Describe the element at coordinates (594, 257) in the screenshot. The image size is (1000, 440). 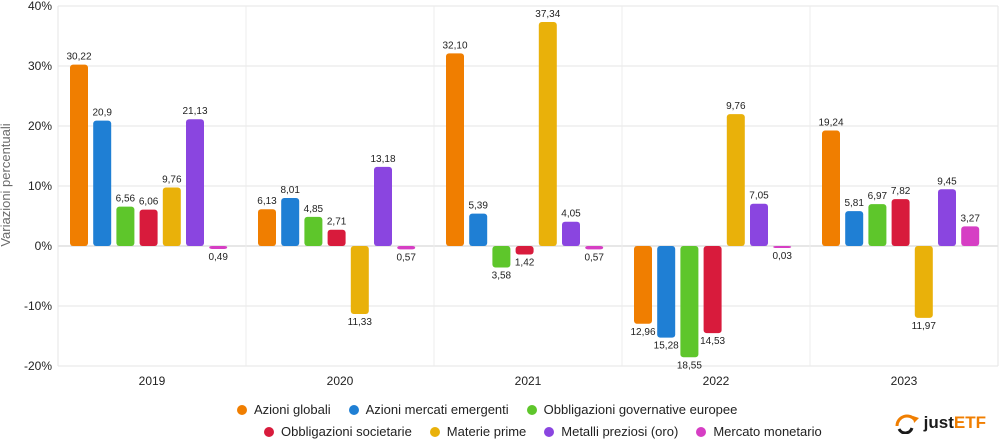
I see `bar-value-label: 0,57` at that location.